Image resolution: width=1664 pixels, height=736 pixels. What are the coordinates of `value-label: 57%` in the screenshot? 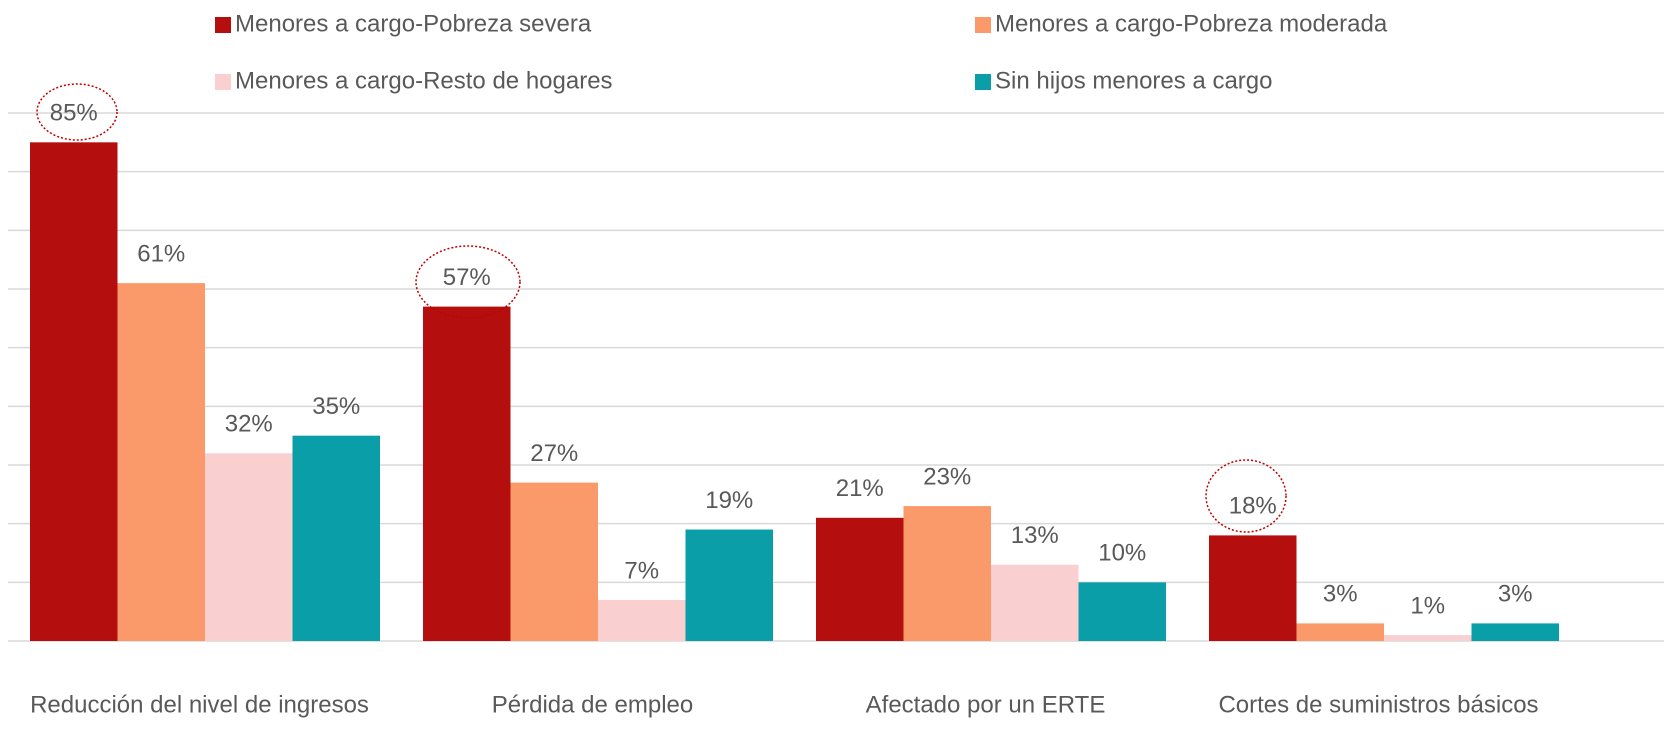 It's located at (467, 277).